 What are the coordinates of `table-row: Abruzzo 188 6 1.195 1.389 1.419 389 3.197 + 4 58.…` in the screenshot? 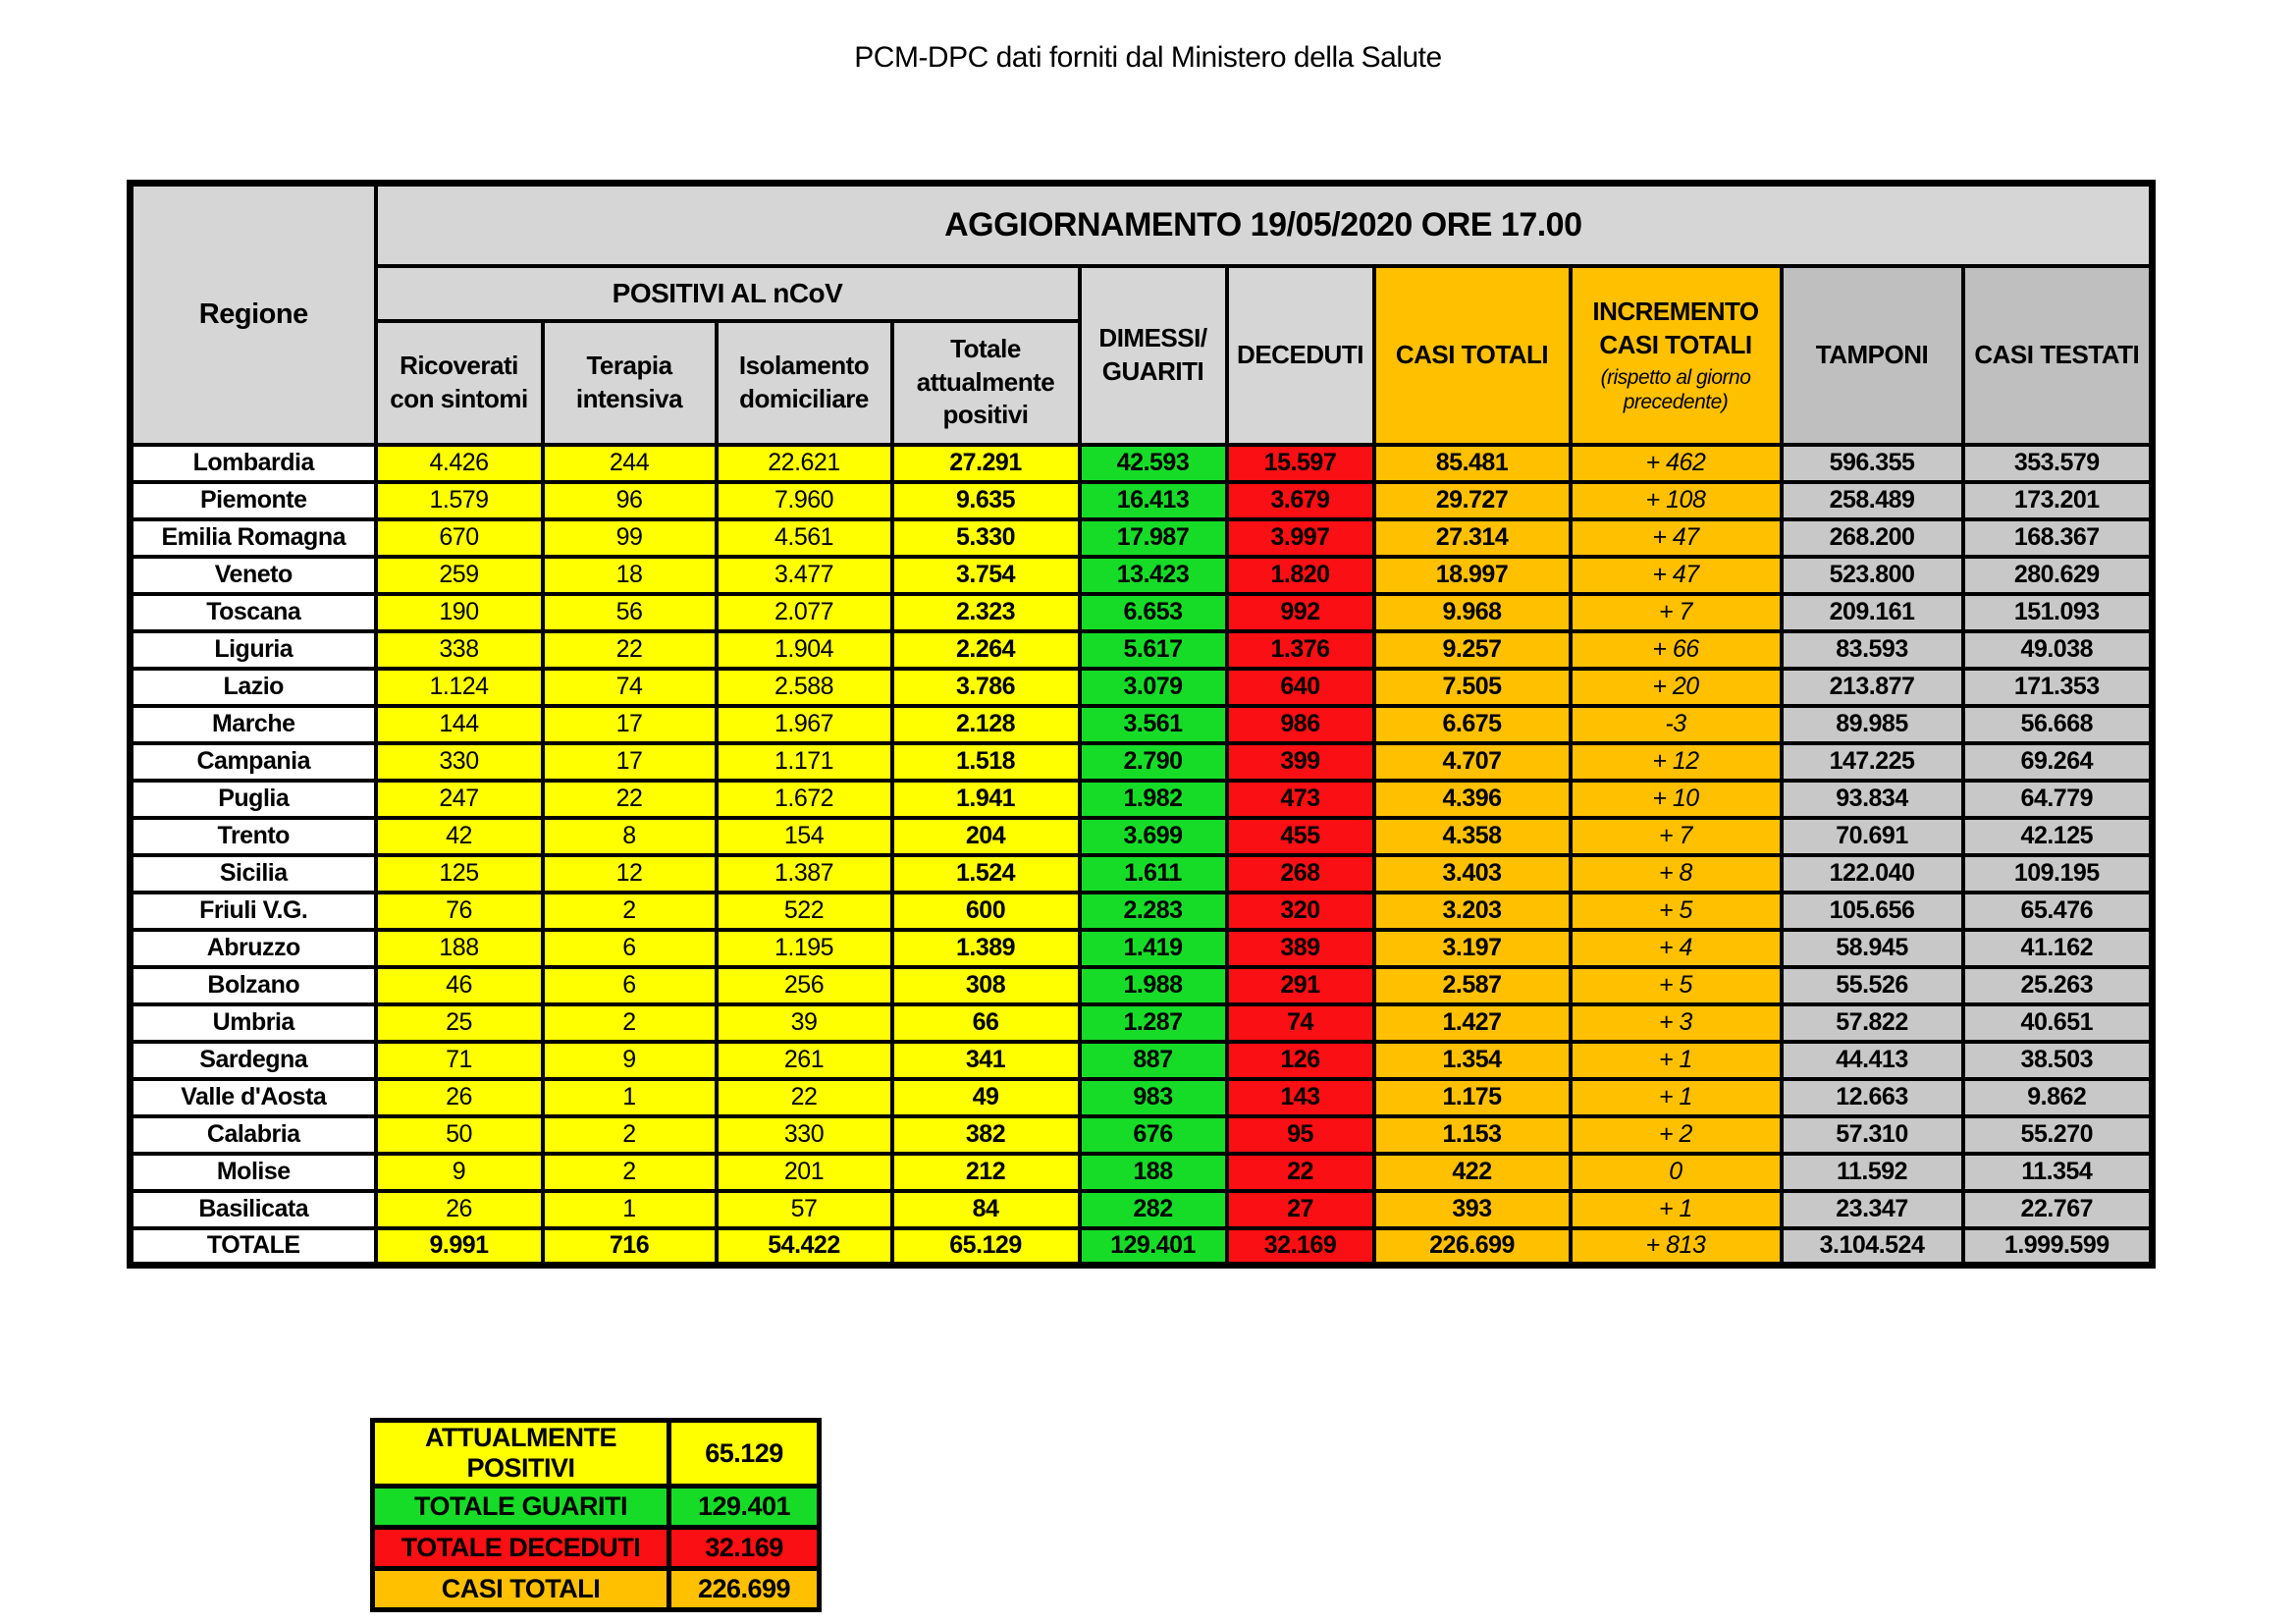 It's located at (1141, 948).